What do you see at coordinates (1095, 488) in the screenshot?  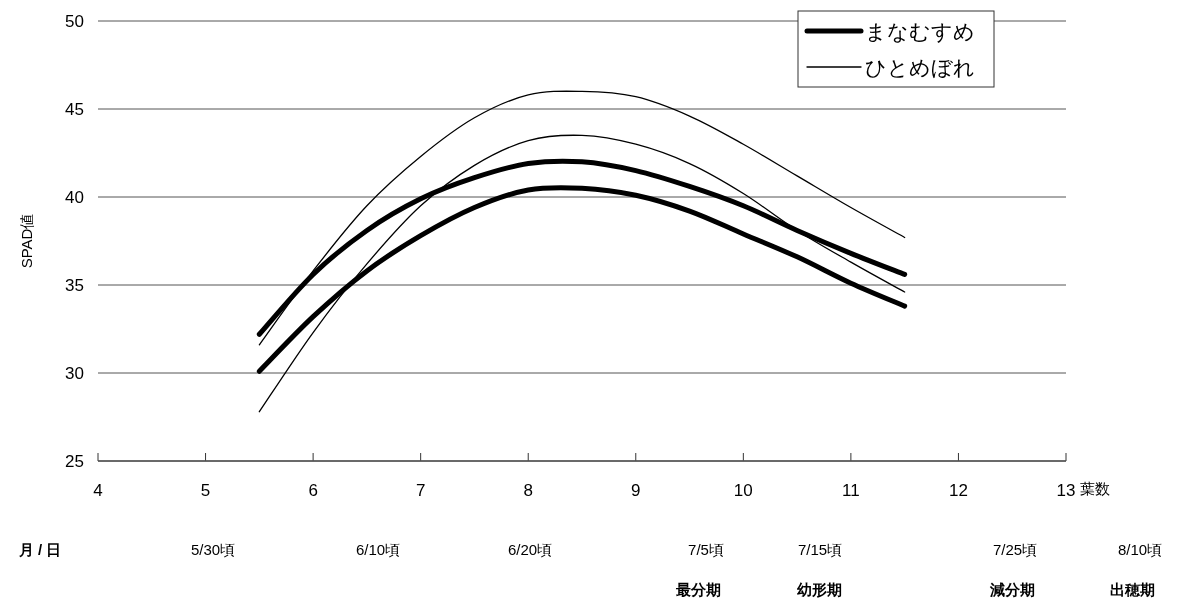 I see `x-axis-title: 葉数` at bounding box center [1095, 488].